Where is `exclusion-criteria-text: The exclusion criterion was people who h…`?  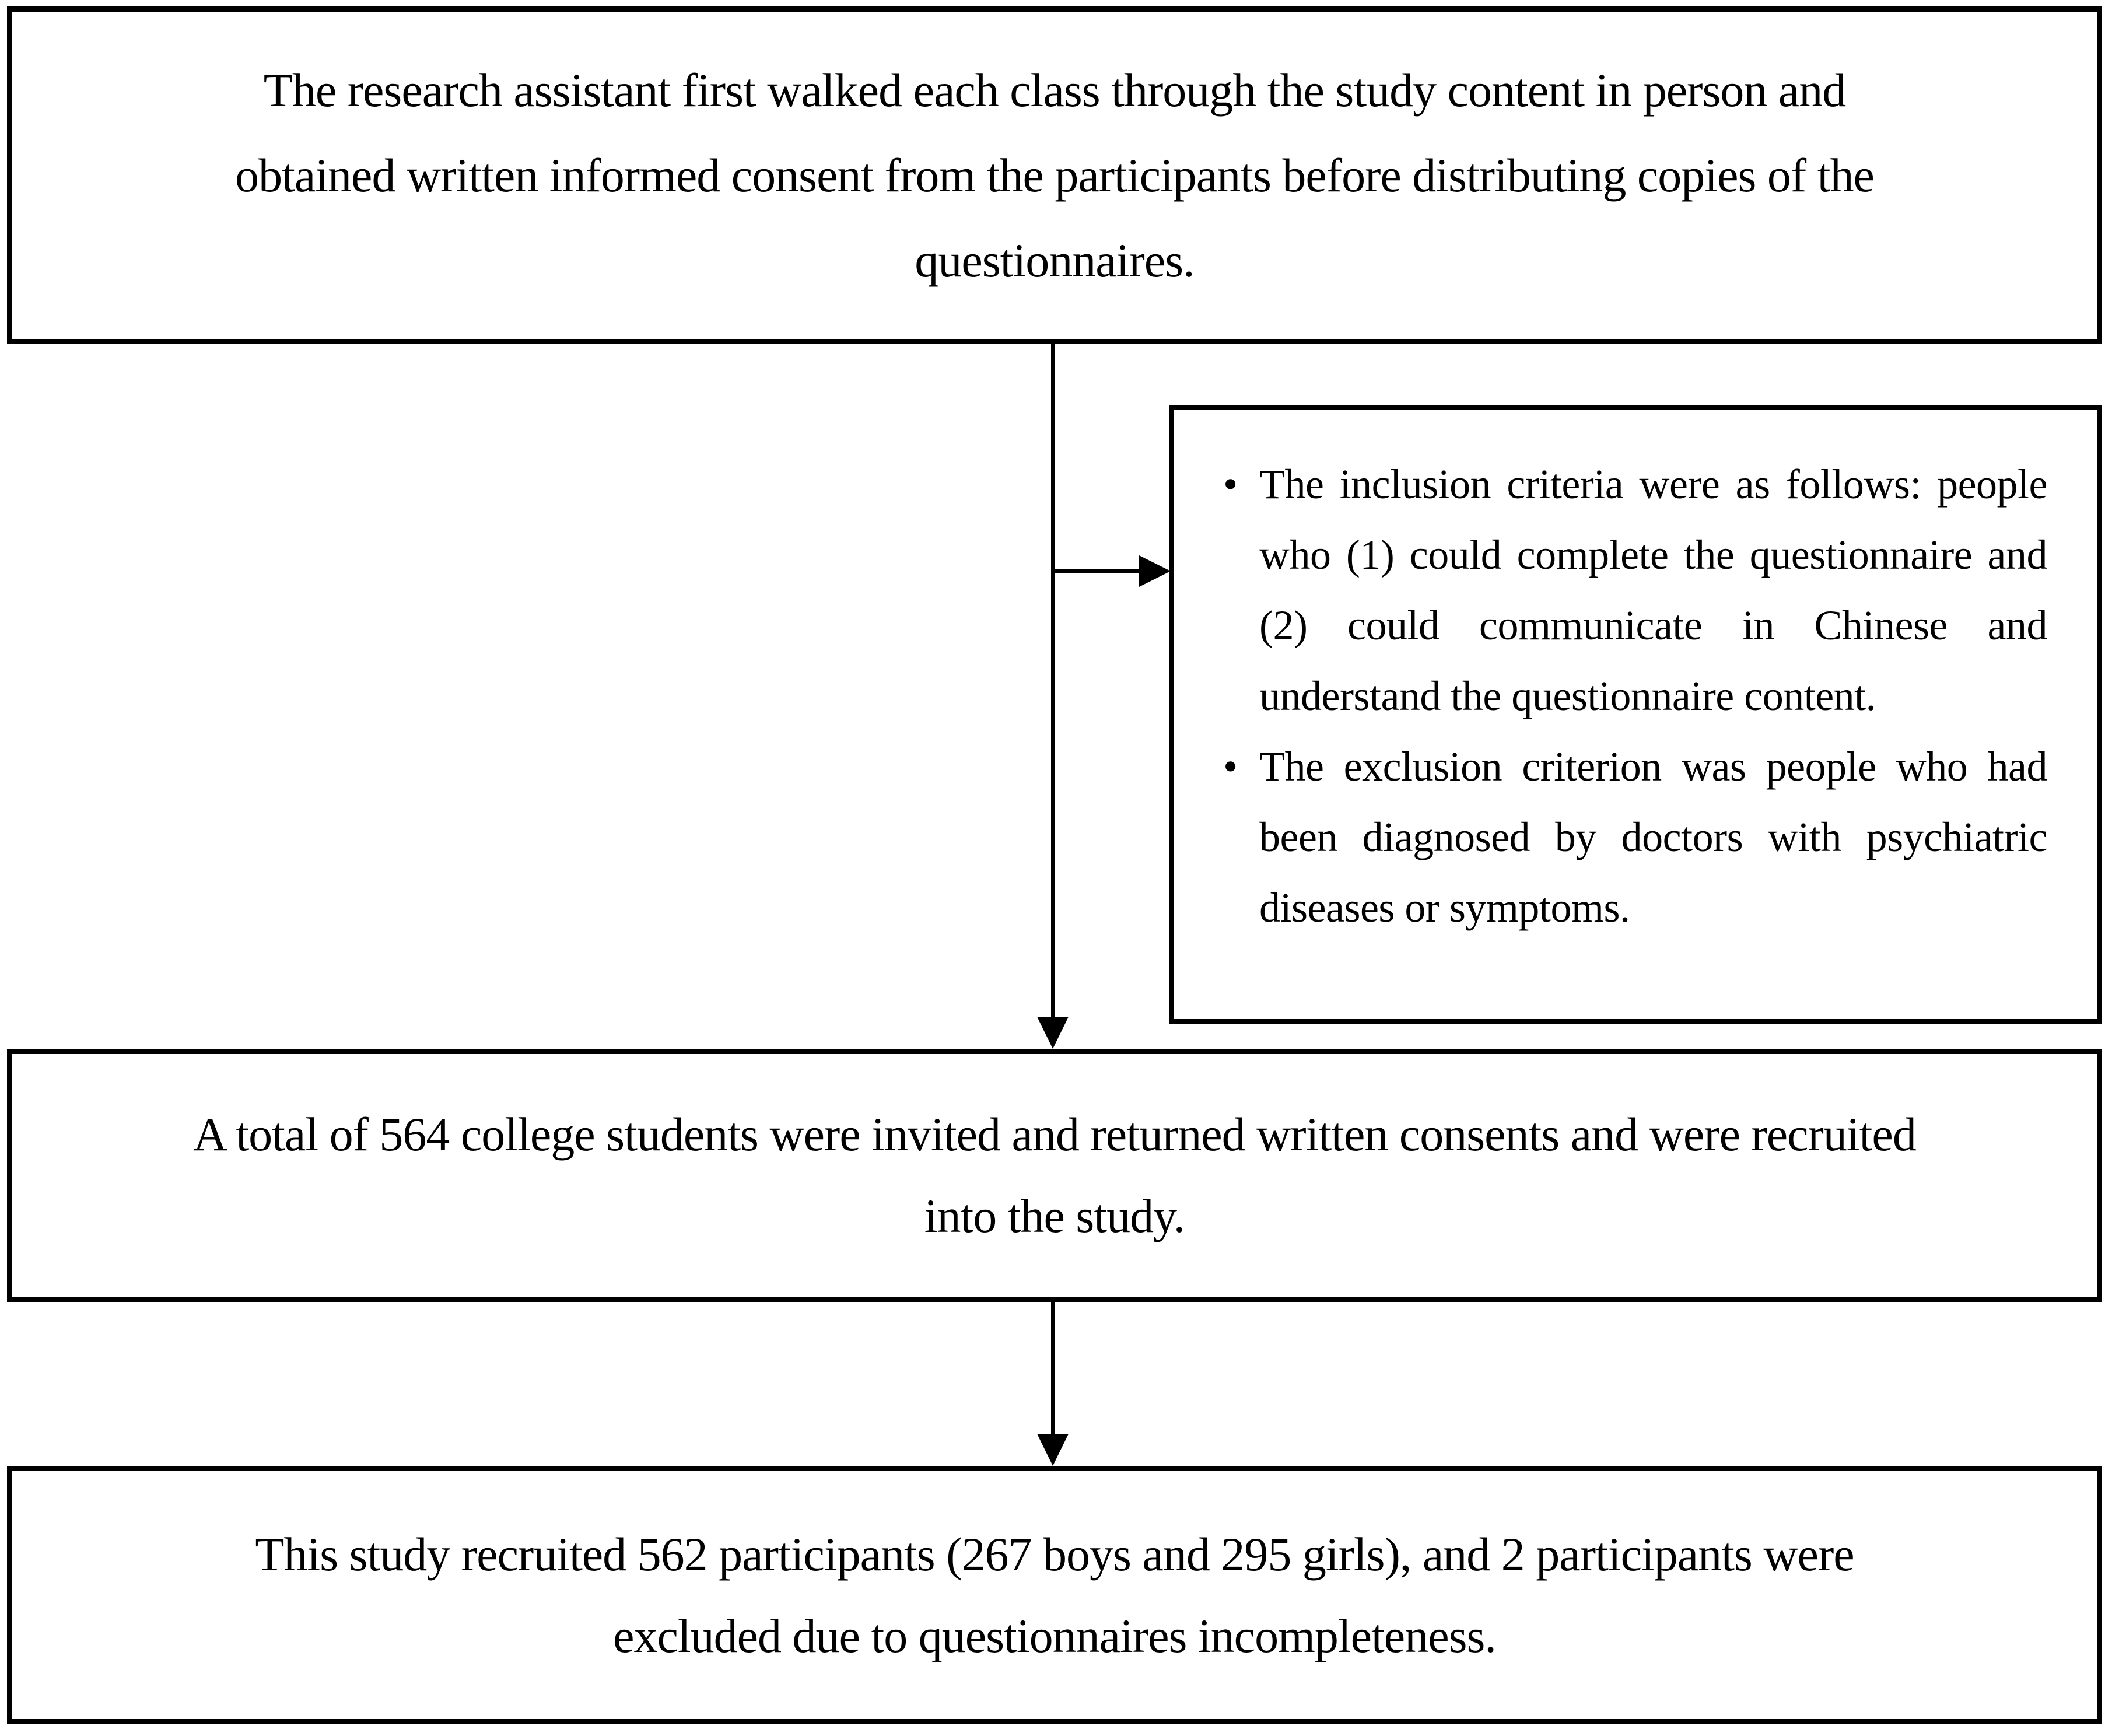
exclusion-criteria-text: The exclusion criterion was people who h… is located at coordinates (1653, 837).